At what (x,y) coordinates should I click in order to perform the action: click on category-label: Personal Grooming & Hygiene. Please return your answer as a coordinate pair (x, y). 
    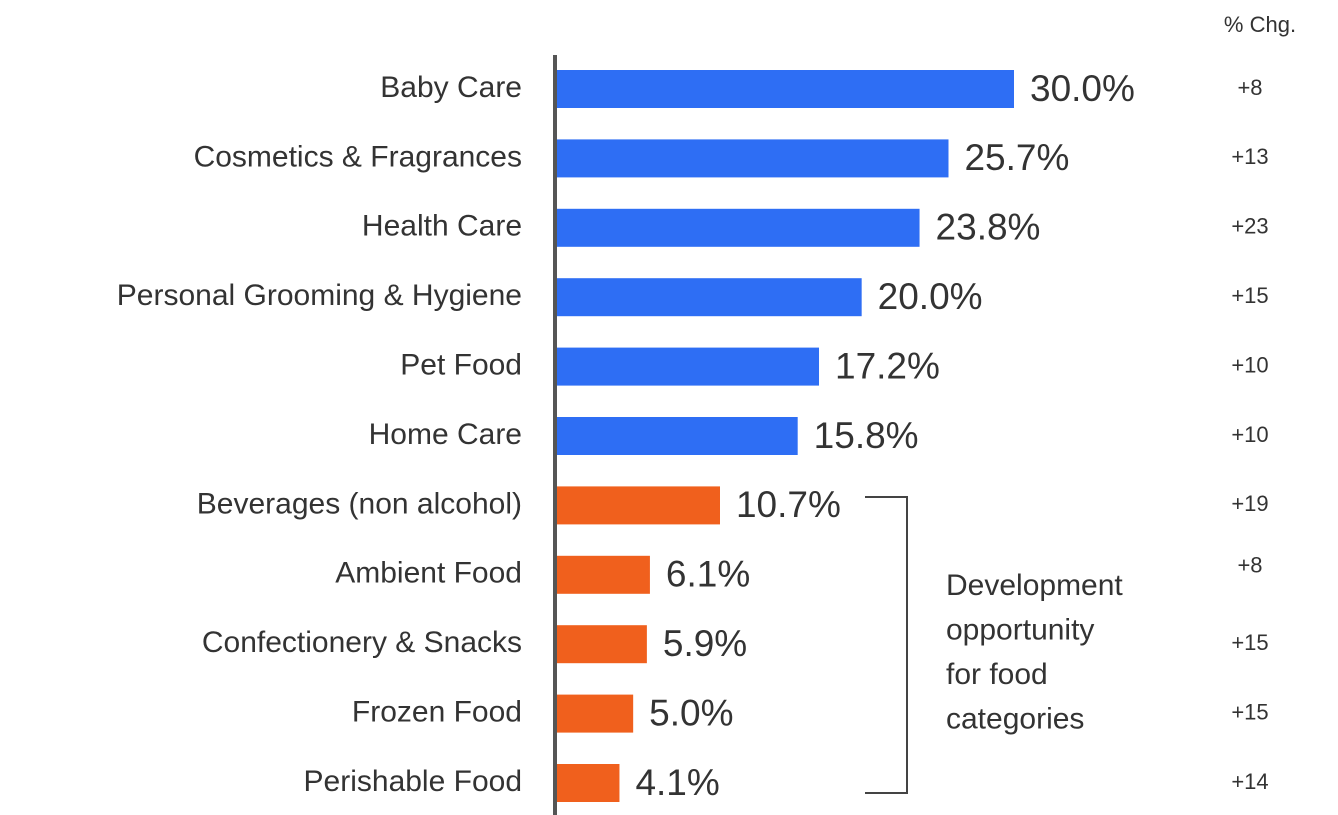
    Looking at the image, I should click on (319, 295).